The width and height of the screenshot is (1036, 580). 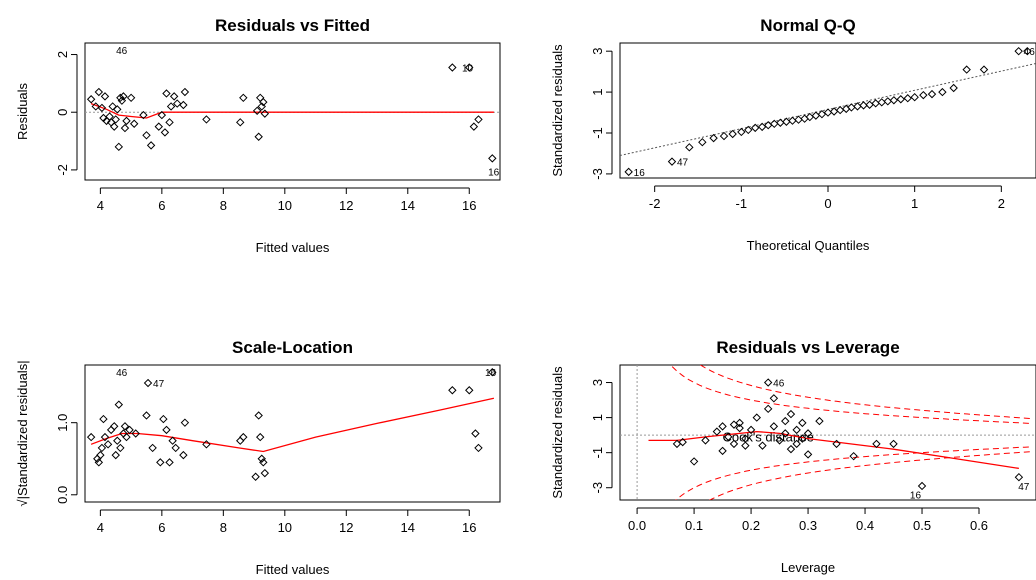 I want to click on y-tick-label: -3, so click(x=597, y=488).